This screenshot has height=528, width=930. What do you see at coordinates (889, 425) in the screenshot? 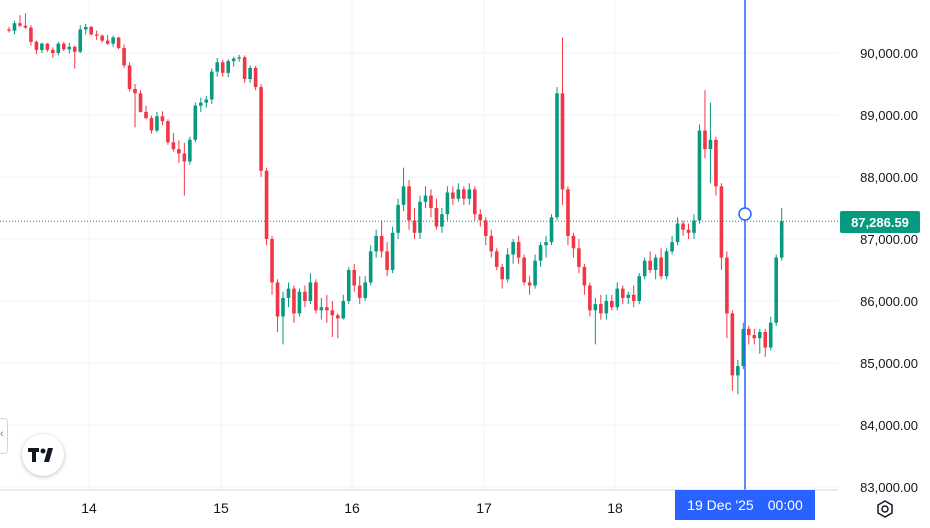
I see `y-tick-label: 84,000.00` at bounding box center [889, 425].